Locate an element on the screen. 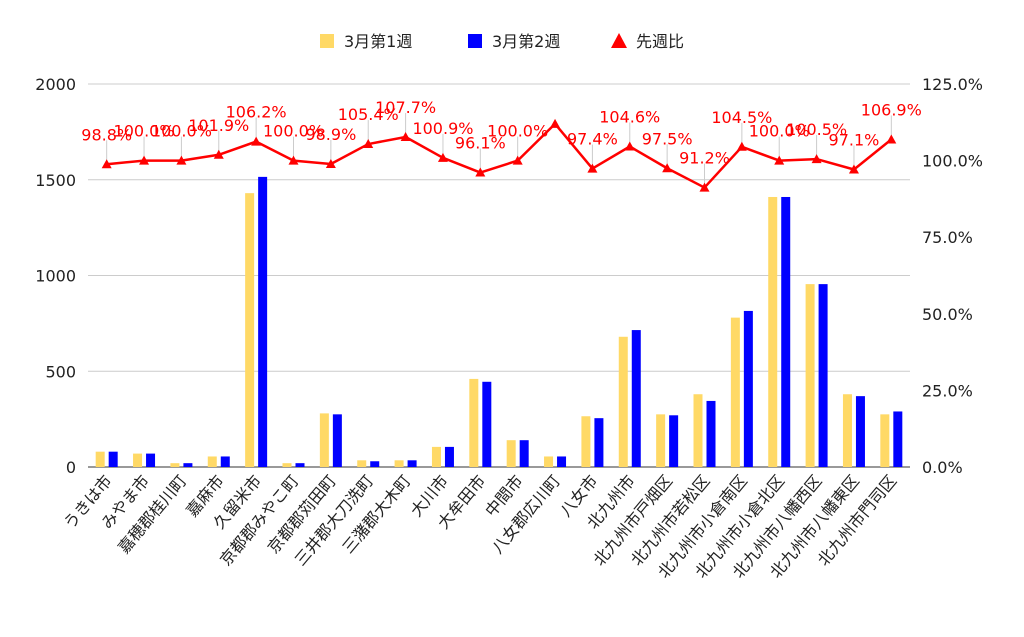  ratio-data-label: 100.9% is located at coordinates (442, 128).